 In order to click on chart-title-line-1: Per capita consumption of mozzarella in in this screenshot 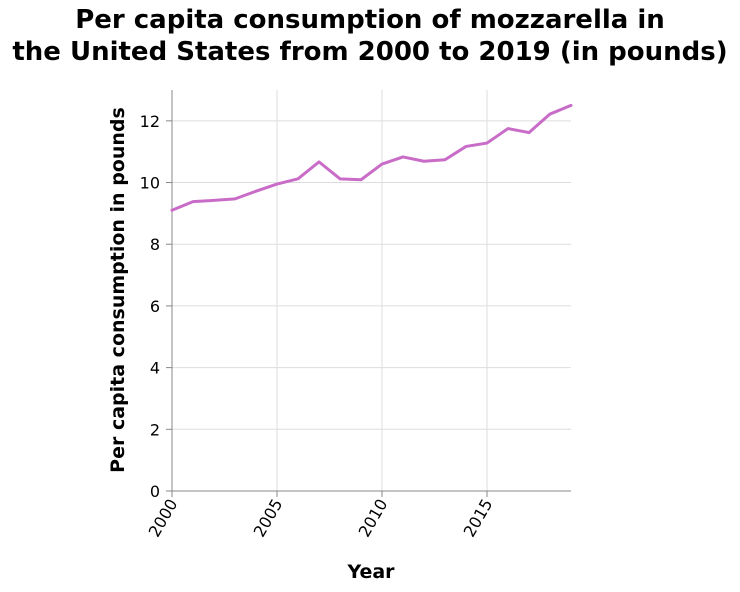, I will do `click(370, 20)`.